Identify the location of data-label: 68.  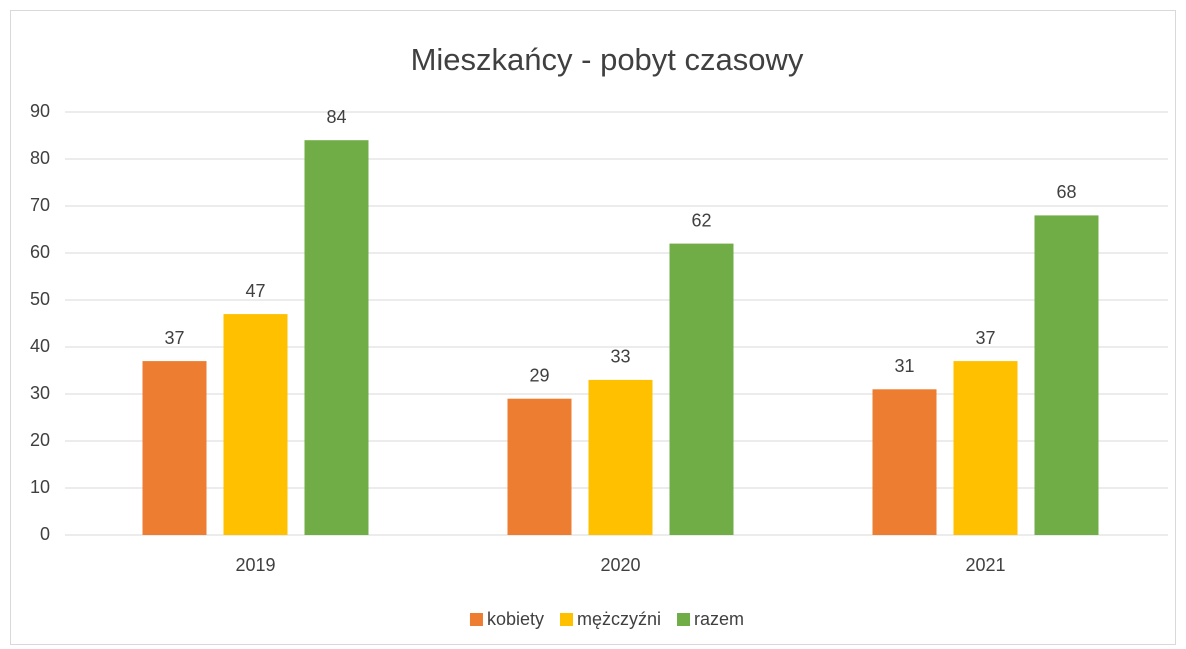
(1066, 192).